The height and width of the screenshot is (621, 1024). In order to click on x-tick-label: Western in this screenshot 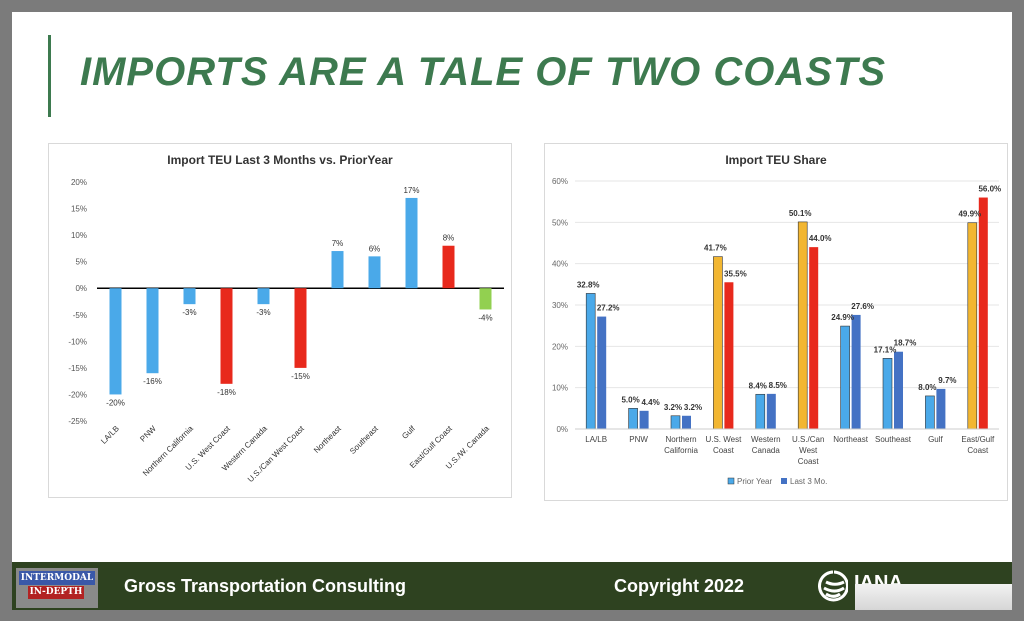, I will do `click(766, 439)`.